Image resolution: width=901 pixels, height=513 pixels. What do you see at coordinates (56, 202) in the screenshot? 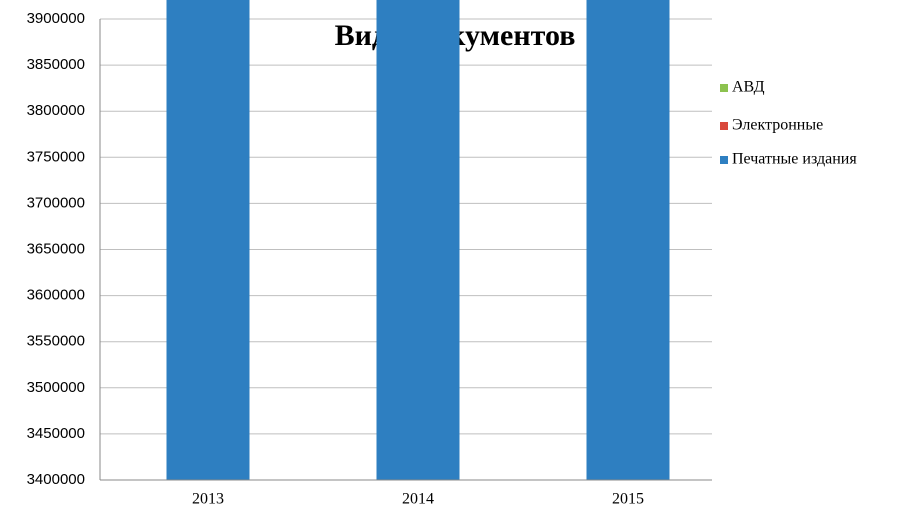
I see `y-tick-label: 3700000` at bounding box center [56, 202].